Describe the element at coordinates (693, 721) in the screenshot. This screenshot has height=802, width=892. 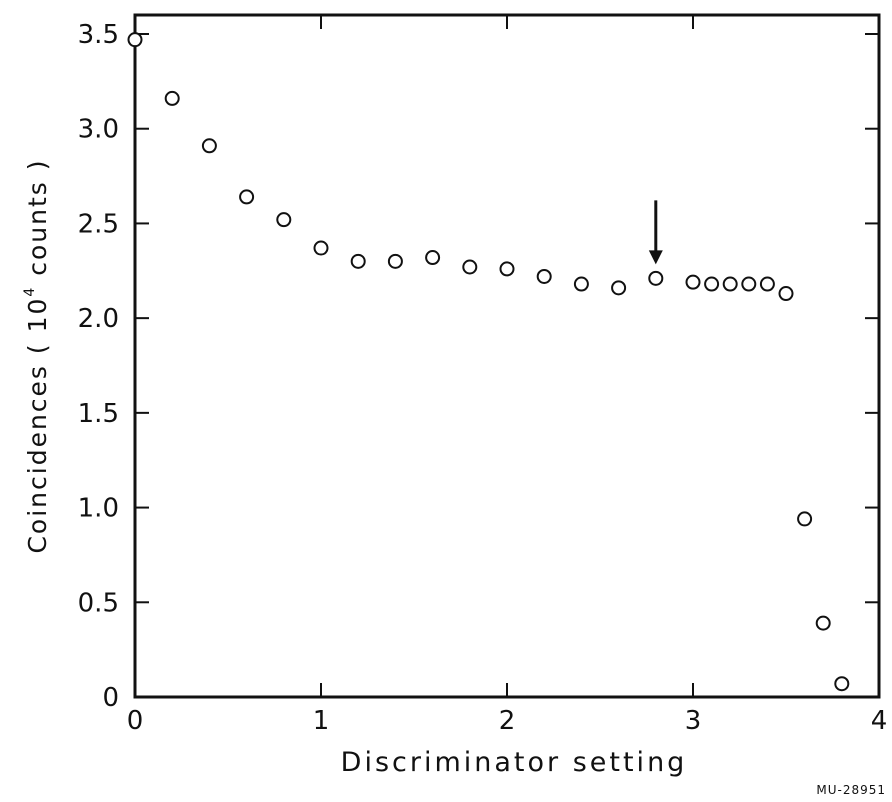
I see `x-tick-label: 3` at that location.